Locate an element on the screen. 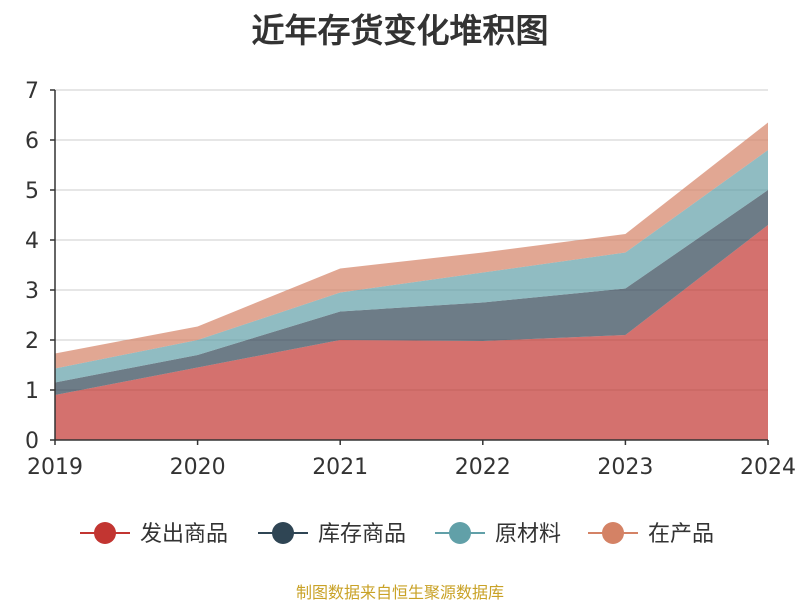 The height and width of the screenshot is (603, 800). y-tick-label: 0 is located at coordinates (32, 441).